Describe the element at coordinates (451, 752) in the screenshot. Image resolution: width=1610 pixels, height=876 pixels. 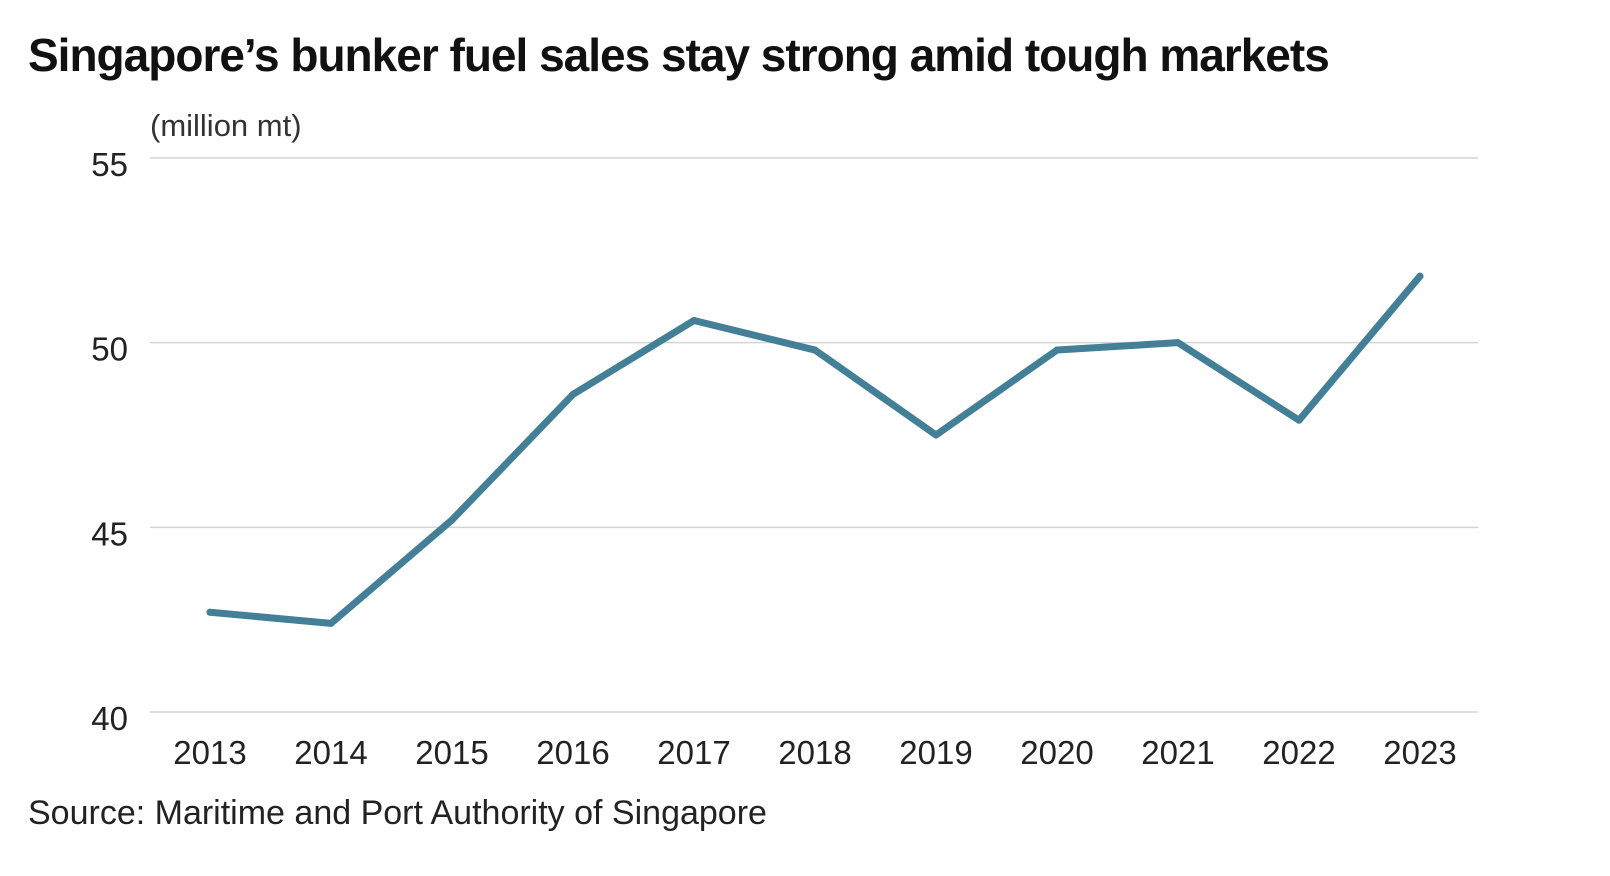
I see `x-tick-label: 2015` at that location.